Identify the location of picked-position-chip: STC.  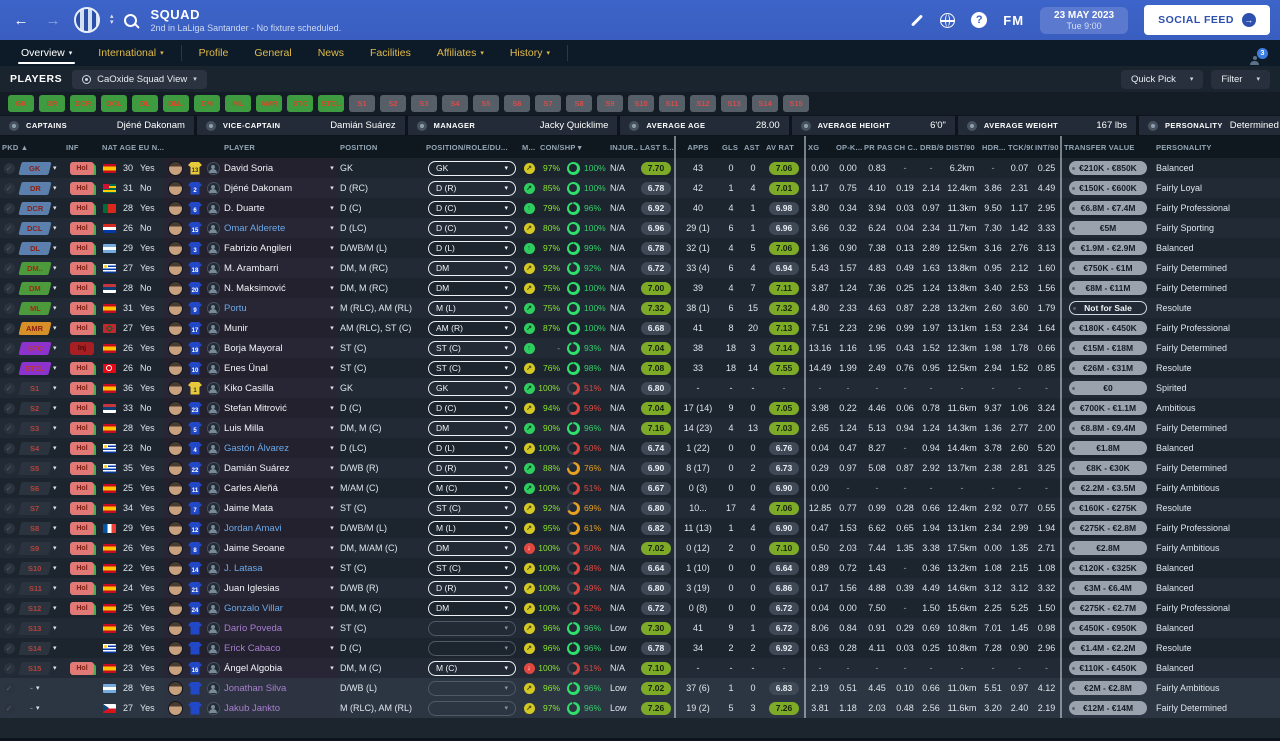
(35, 348).